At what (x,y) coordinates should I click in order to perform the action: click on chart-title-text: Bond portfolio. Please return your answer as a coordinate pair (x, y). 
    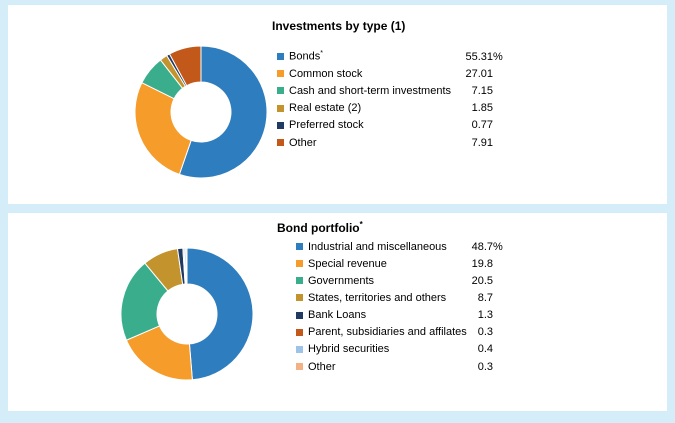
    Looking at the image, I should click on (318, 228).